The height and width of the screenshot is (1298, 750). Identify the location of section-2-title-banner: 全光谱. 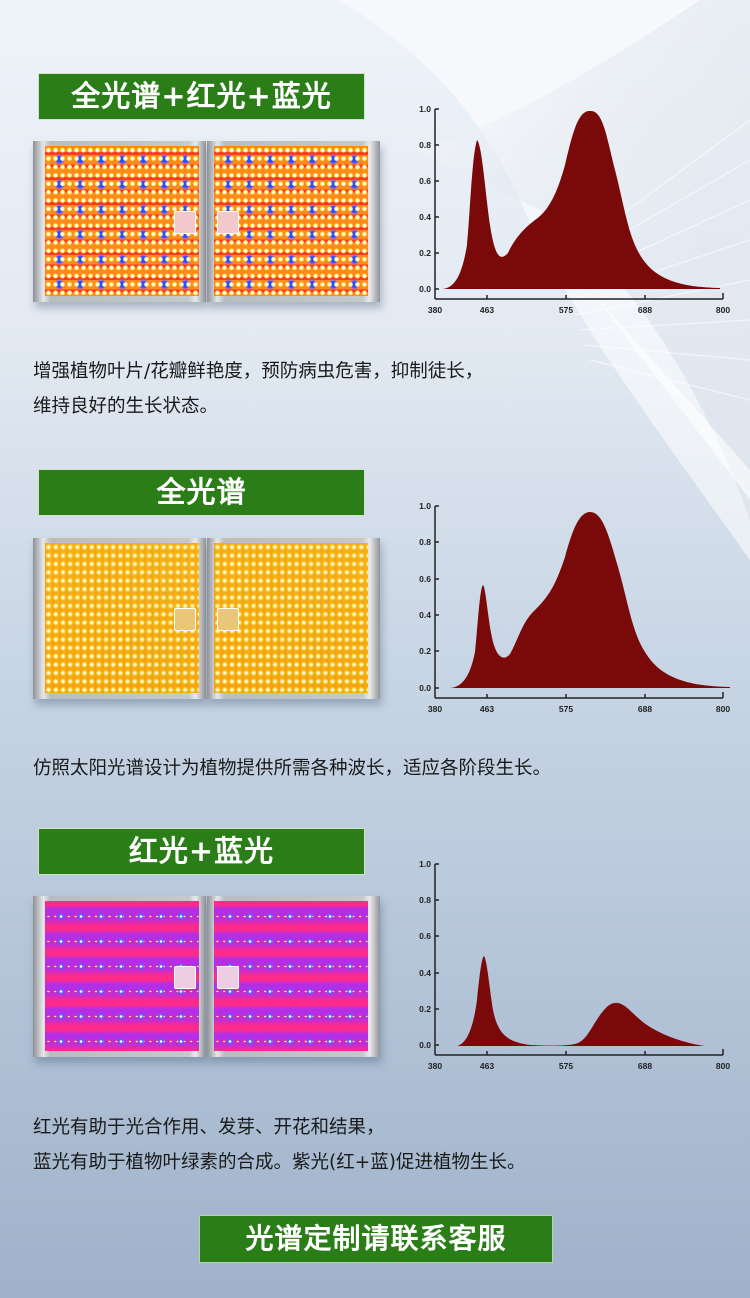
(201, 492).